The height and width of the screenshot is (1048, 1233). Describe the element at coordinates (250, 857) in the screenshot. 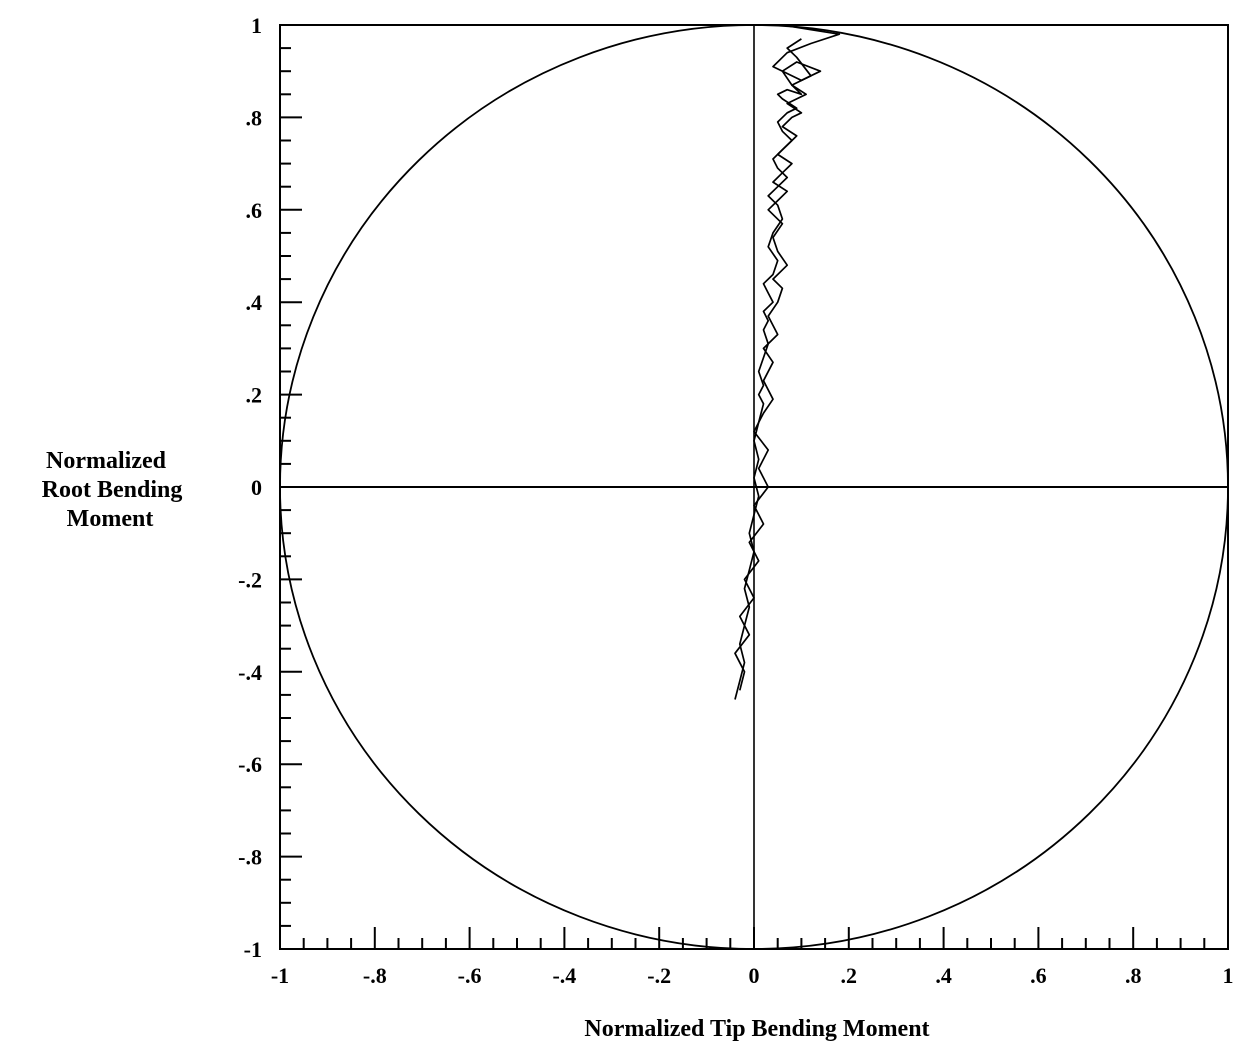

I see `y-tick-label: -.8` at that location.